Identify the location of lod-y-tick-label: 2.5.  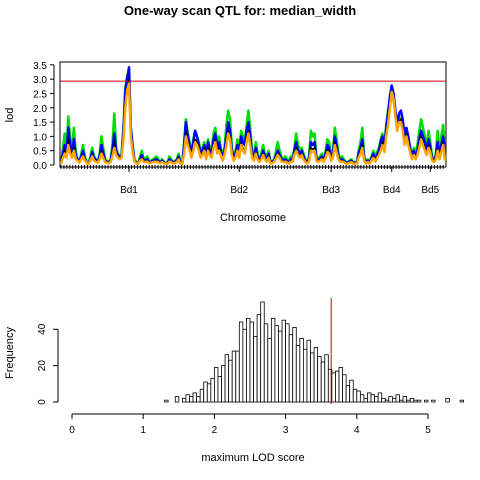
(40, 94).